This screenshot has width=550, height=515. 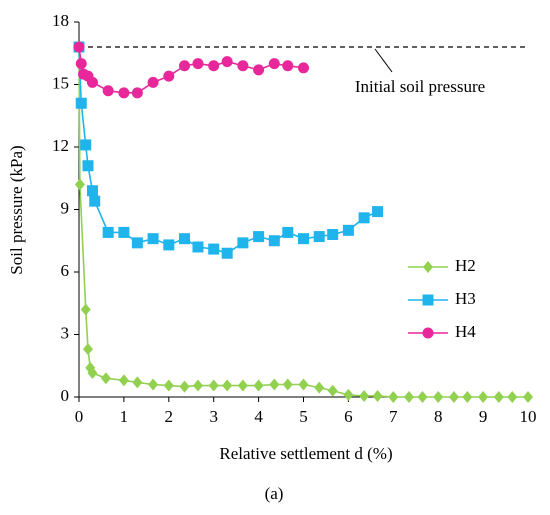 What do you see at coordinates (16, 209) in the screenshot?
I see `y-axis-label: Soil pressure (kPa)` at bounding box center [16, 209].